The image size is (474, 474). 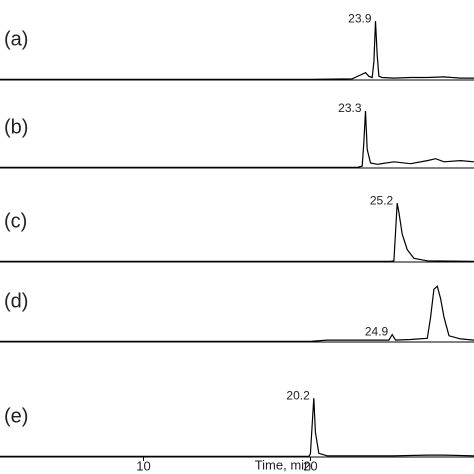 What do you see at coordinates (15, 221) in the screenshot?
I see `panel-label: (c)` at bounding box center [15, 221].